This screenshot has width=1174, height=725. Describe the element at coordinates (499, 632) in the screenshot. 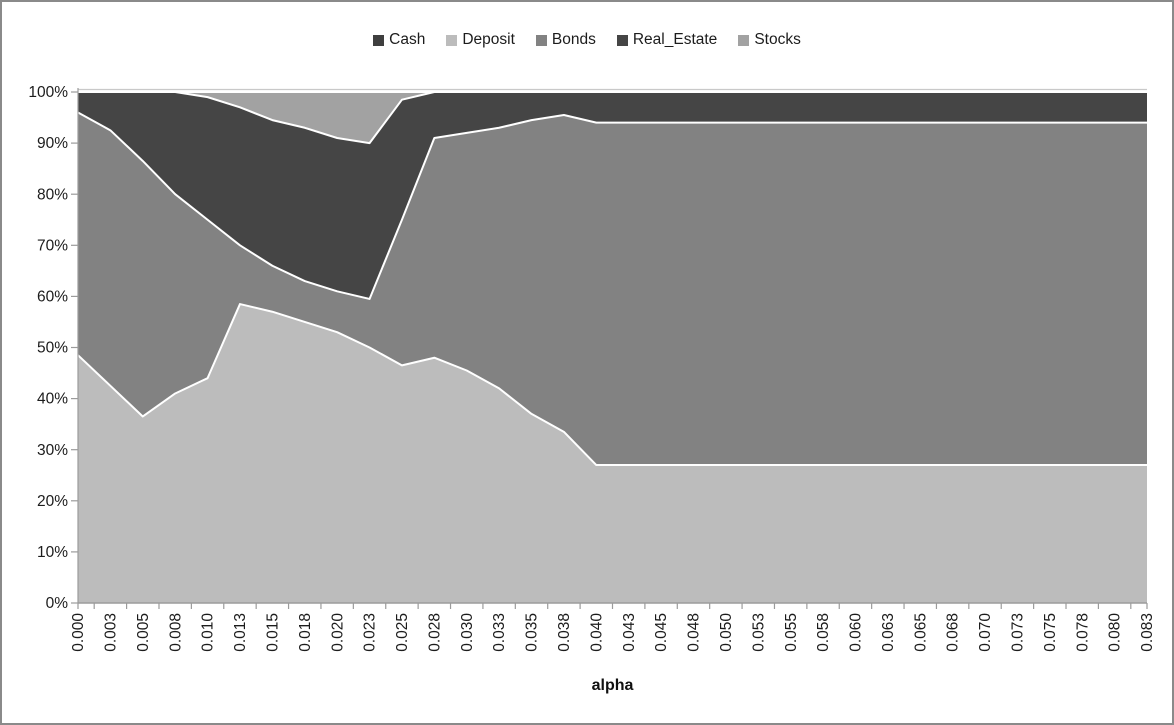

I see `x-tick-label: 0.033` at that location.